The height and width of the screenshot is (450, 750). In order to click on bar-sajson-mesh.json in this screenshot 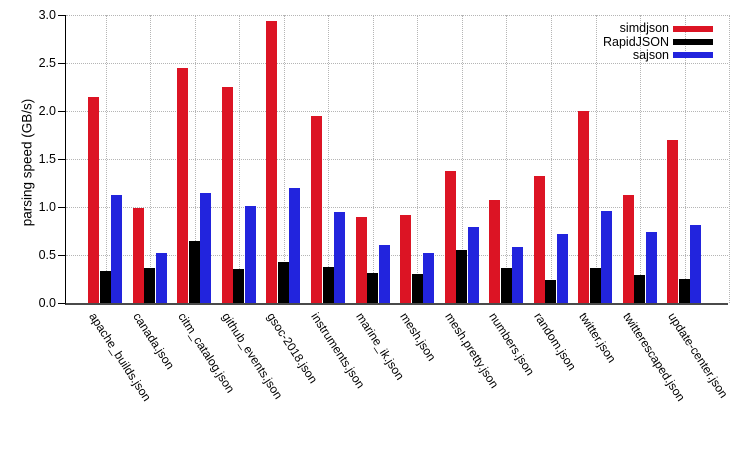, I will do `click(429, 278)`.